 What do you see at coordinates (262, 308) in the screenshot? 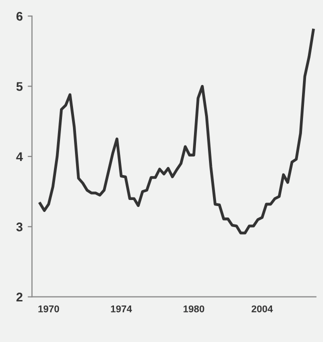
I see `x-tick-label: 2004` at bounding box center [262, 308].